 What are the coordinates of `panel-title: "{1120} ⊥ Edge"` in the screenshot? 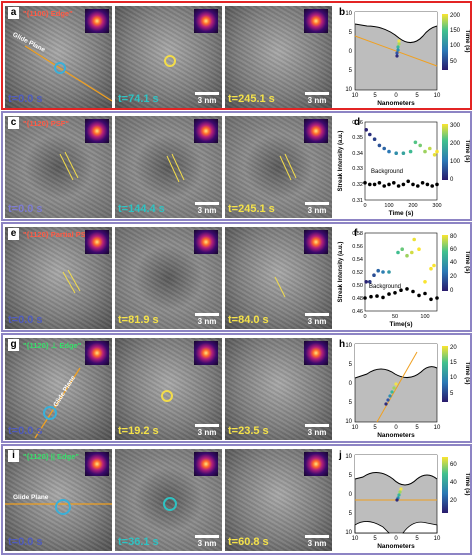 It's located at (52, 345).